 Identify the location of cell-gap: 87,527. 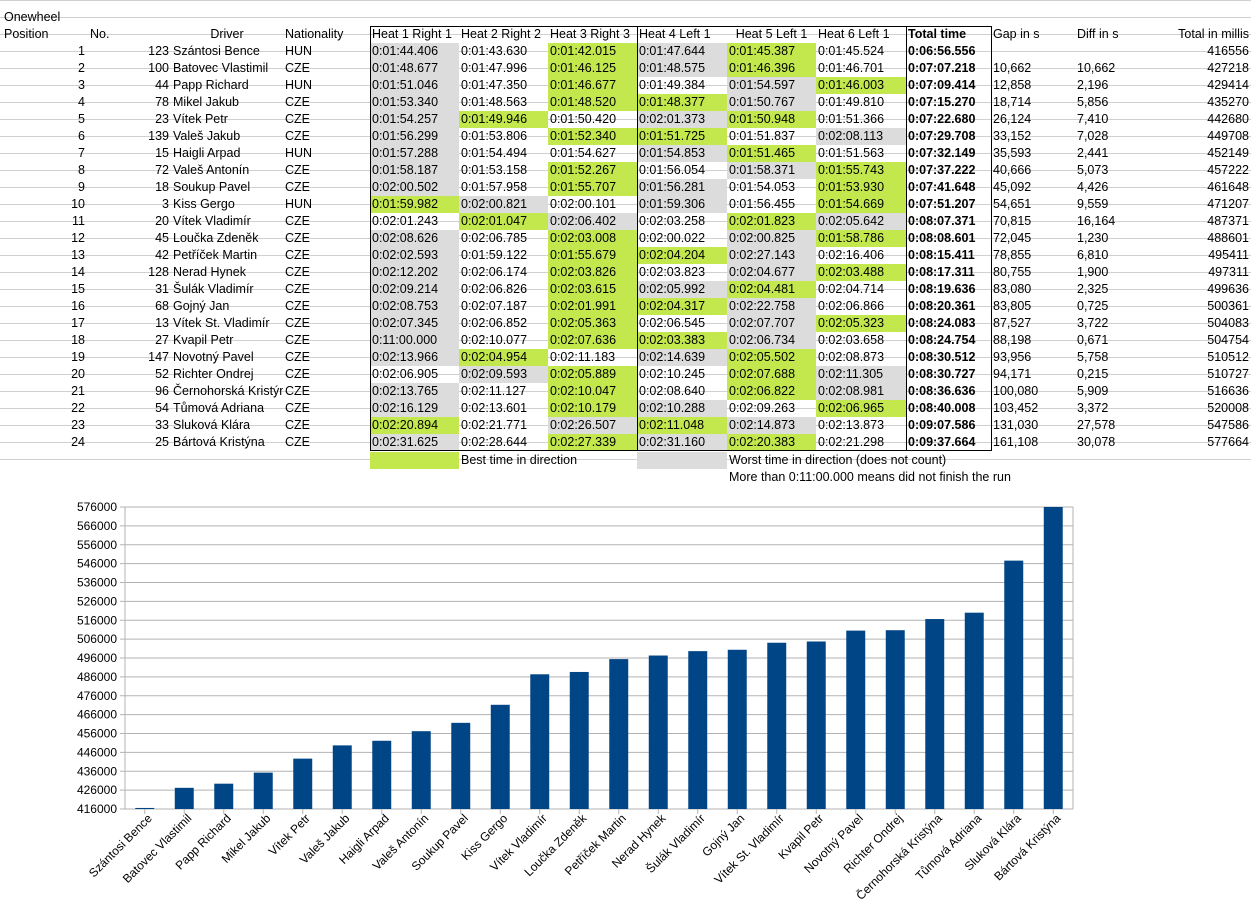
(1012, 323).